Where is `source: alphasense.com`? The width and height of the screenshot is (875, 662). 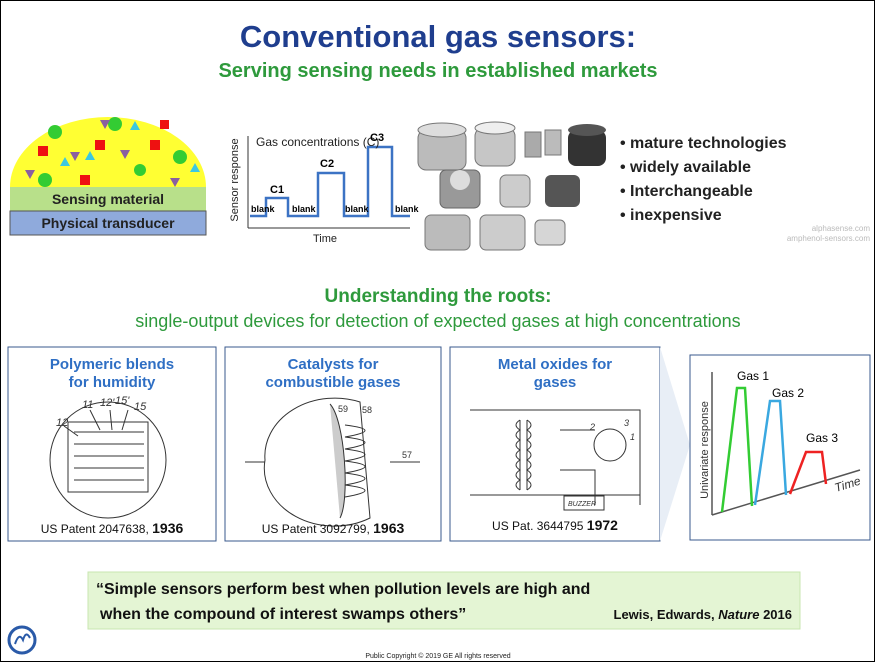 source: alphasense.com is located at coordinates (841, 228).